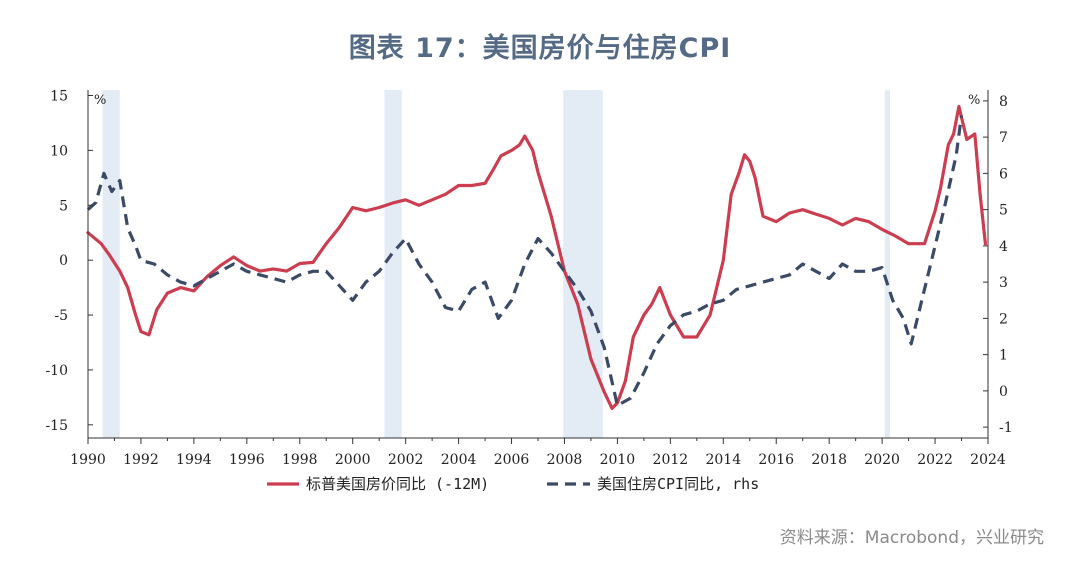  I want to click on y-tick-label: -10, so click(56, 371).